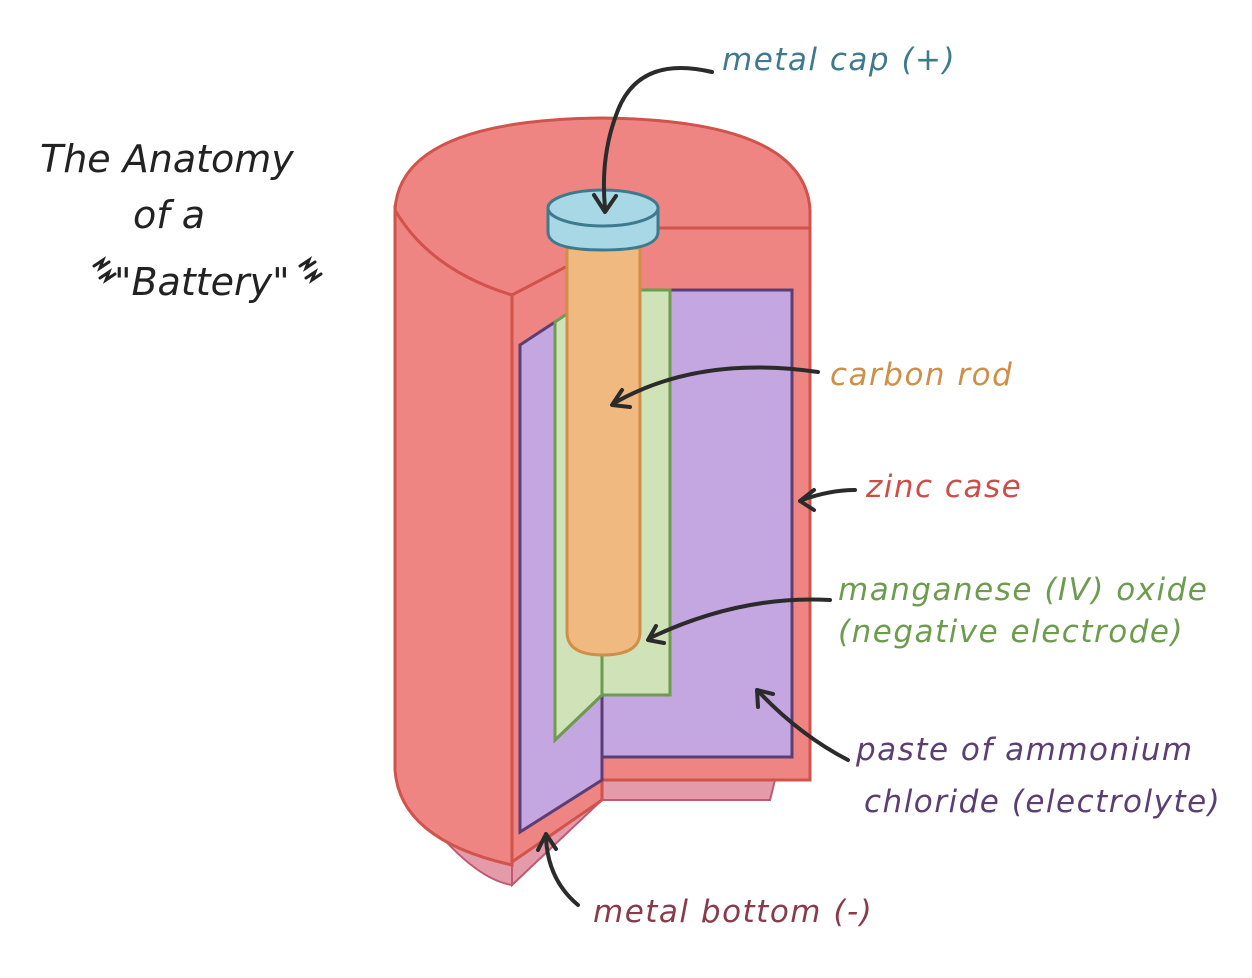 This screenshot has height=978, width=1252. Describe the element at coordinates (715, 387) in the screenshot. I see `arrow-carbon-rod` at that location.